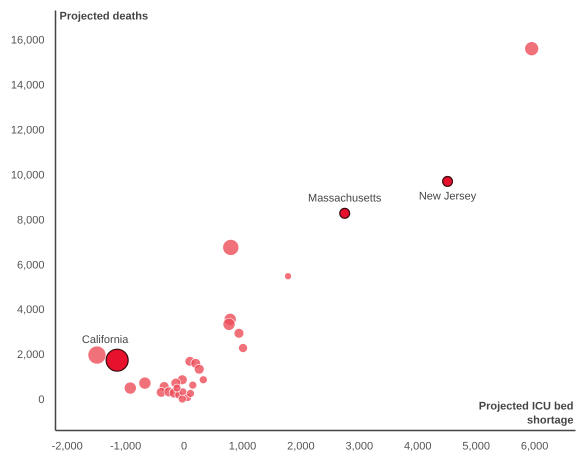 This screenshot has height=455, width=581. I want to click on x-tick-label: 3,000, so click(360, 446).